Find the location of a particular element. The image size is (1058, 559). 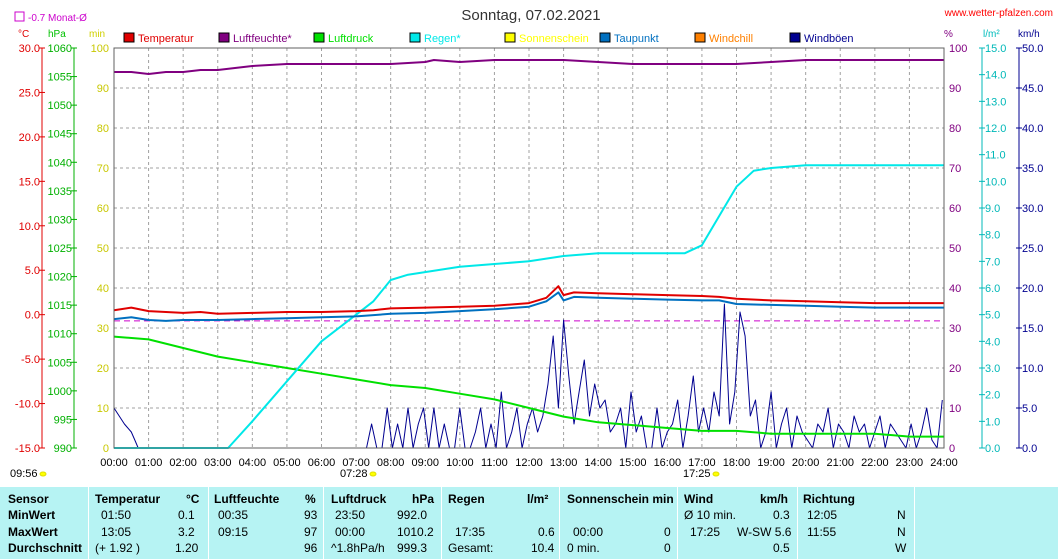

temp-avg-value: 1.20 is located at coordinates (187, 548).